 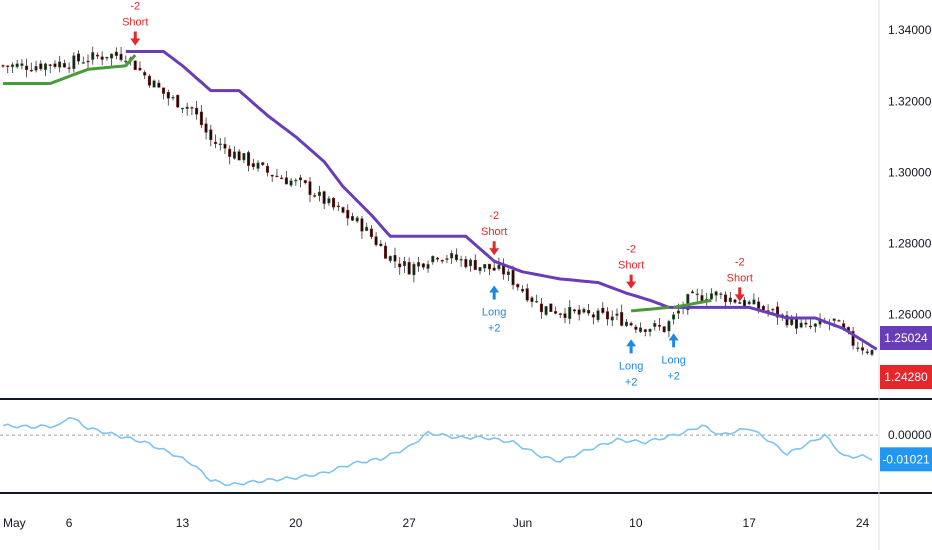 What do you see at coordinates (494, 292) in the screenshot?
I see `long-arrow-icon` at bounding box center [494, 292].